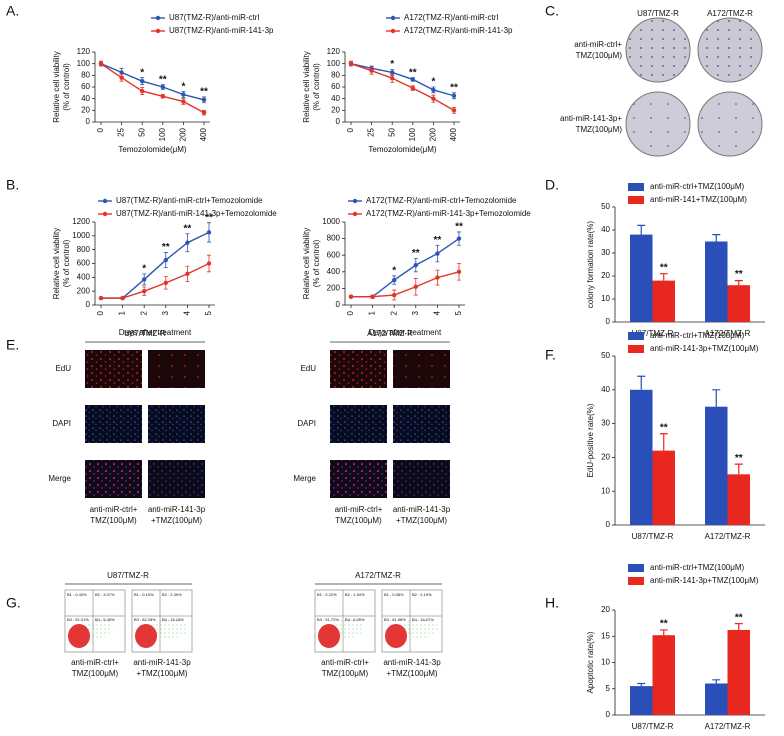 This screenshot has height=736, width=784. Describe the element at coordinates (437, 312) in the screenshot. I see `x-tick-label: 4` at that location.